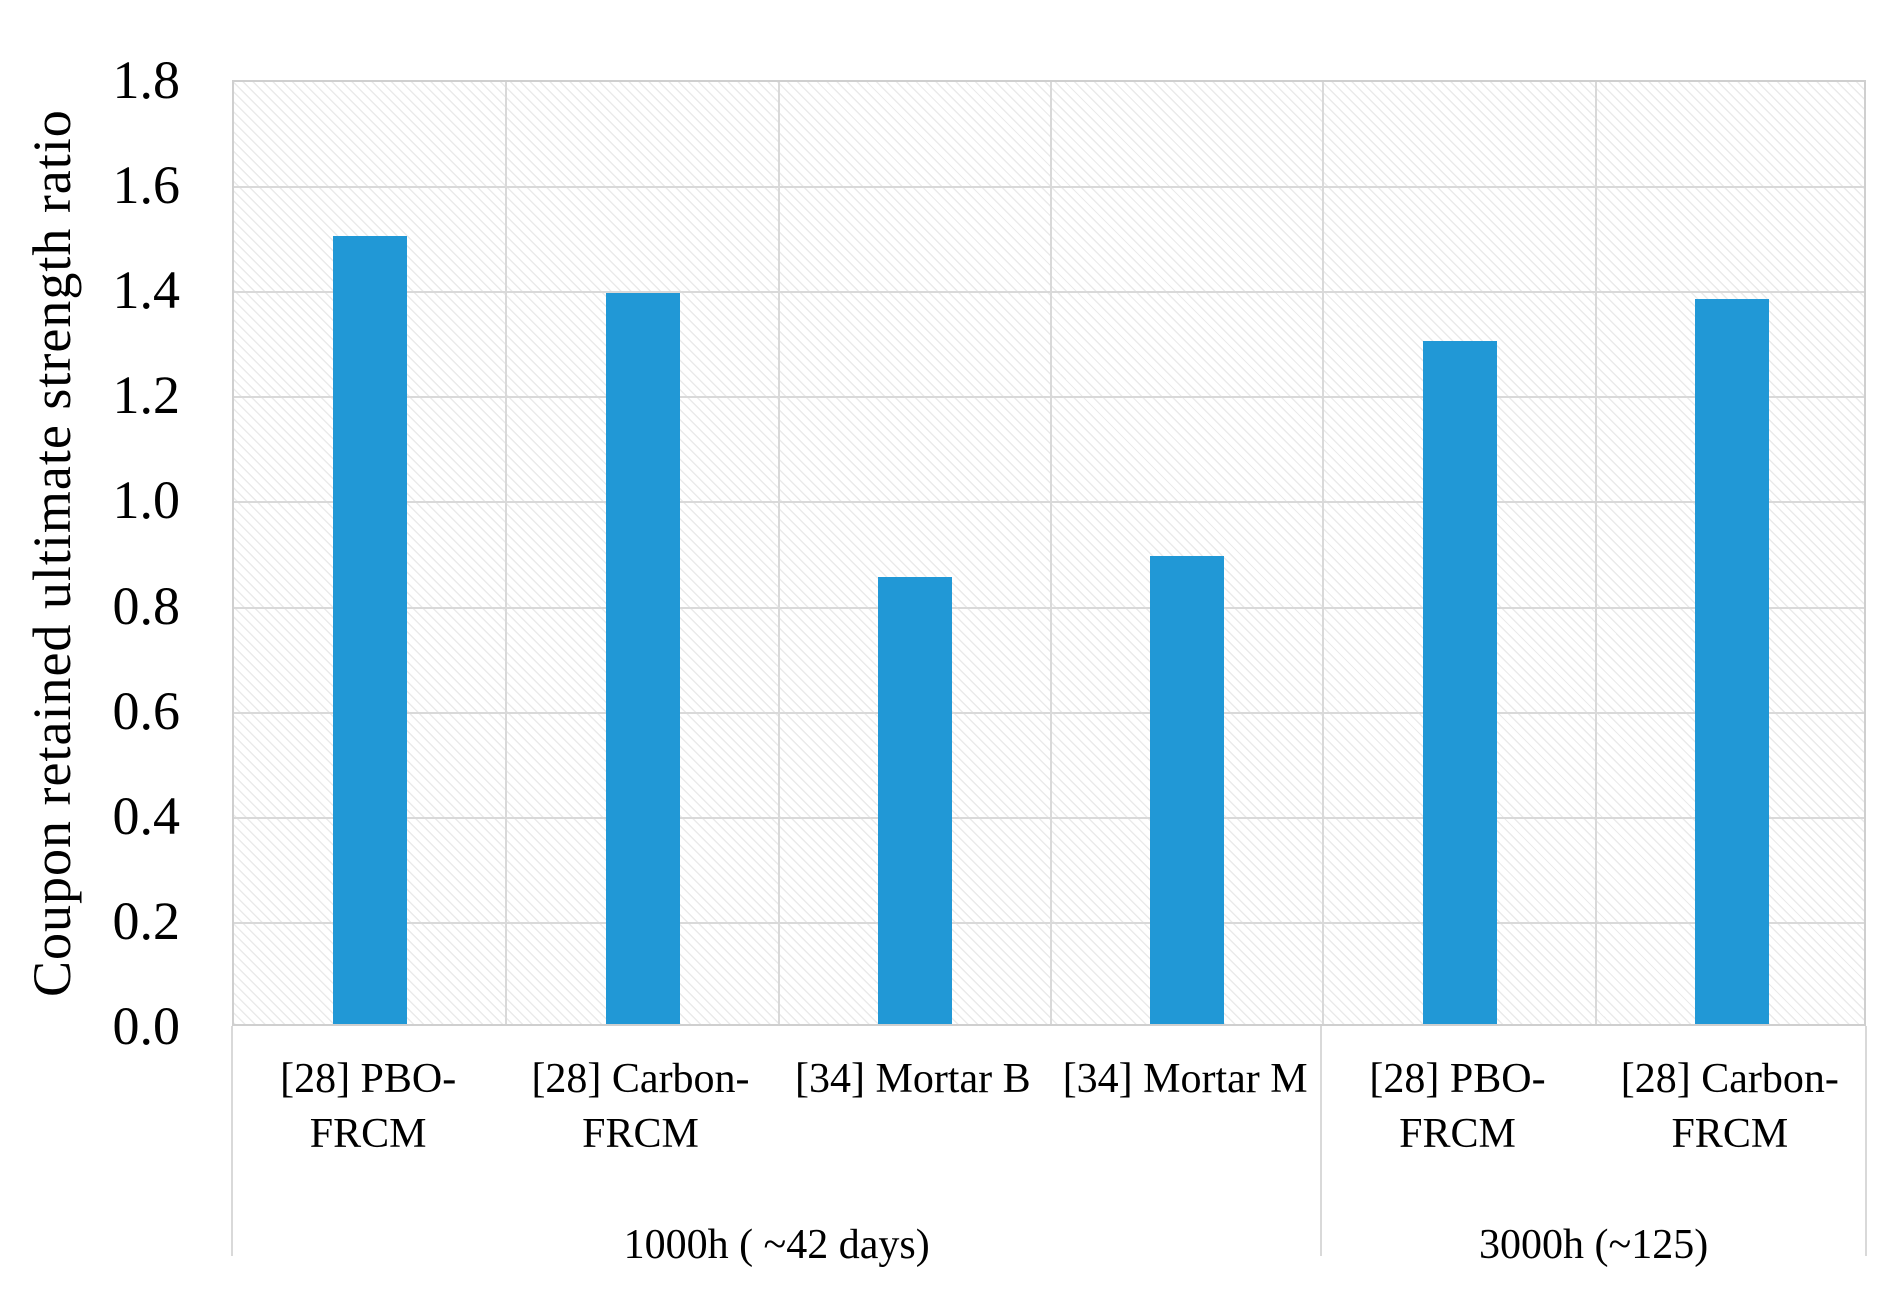  Describe the element at coordinates (1185, 1079) in the screenshot. I see `x-category-label: [34] Mortar M` at that location.